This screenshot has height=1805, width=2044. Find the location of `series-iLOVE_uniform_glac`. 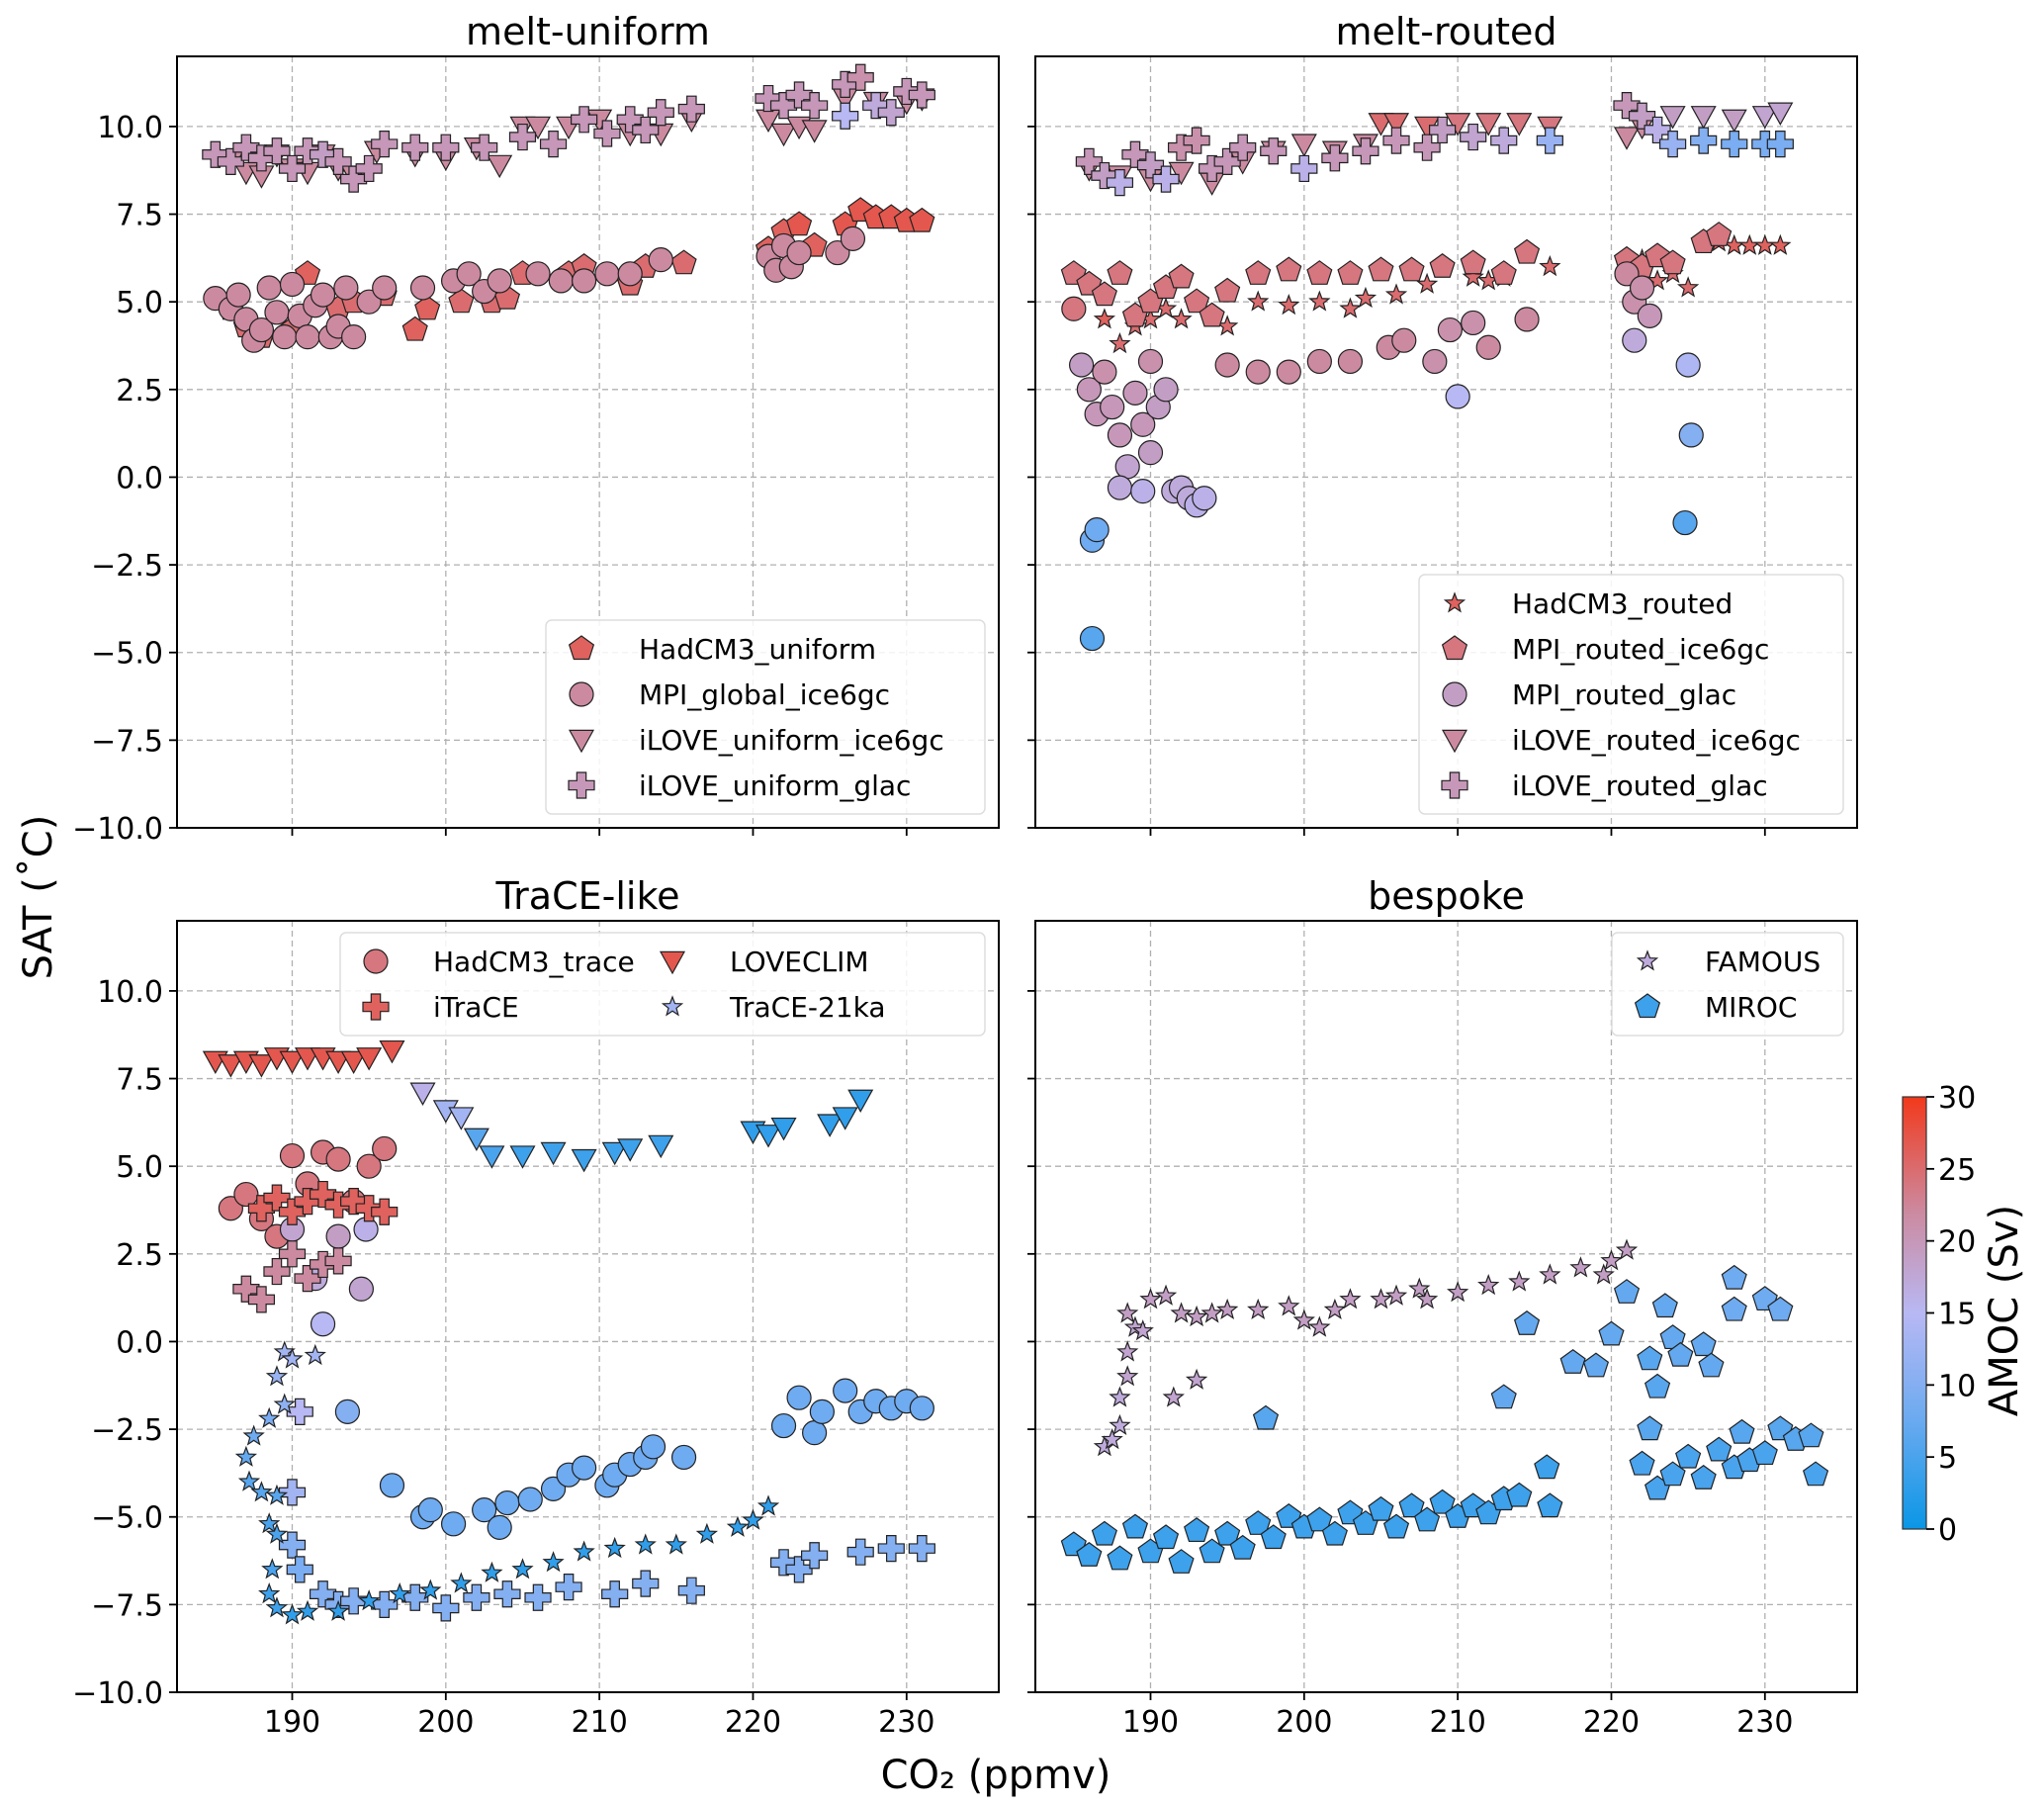

series-iLOVE_uniform_glac is located at coordinates (568, 128).